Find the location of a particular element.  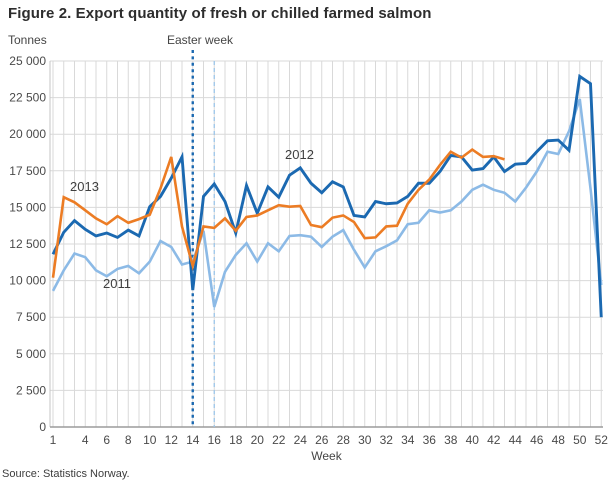

series-label-2013: 2013 is located at coordinates (84, 186).